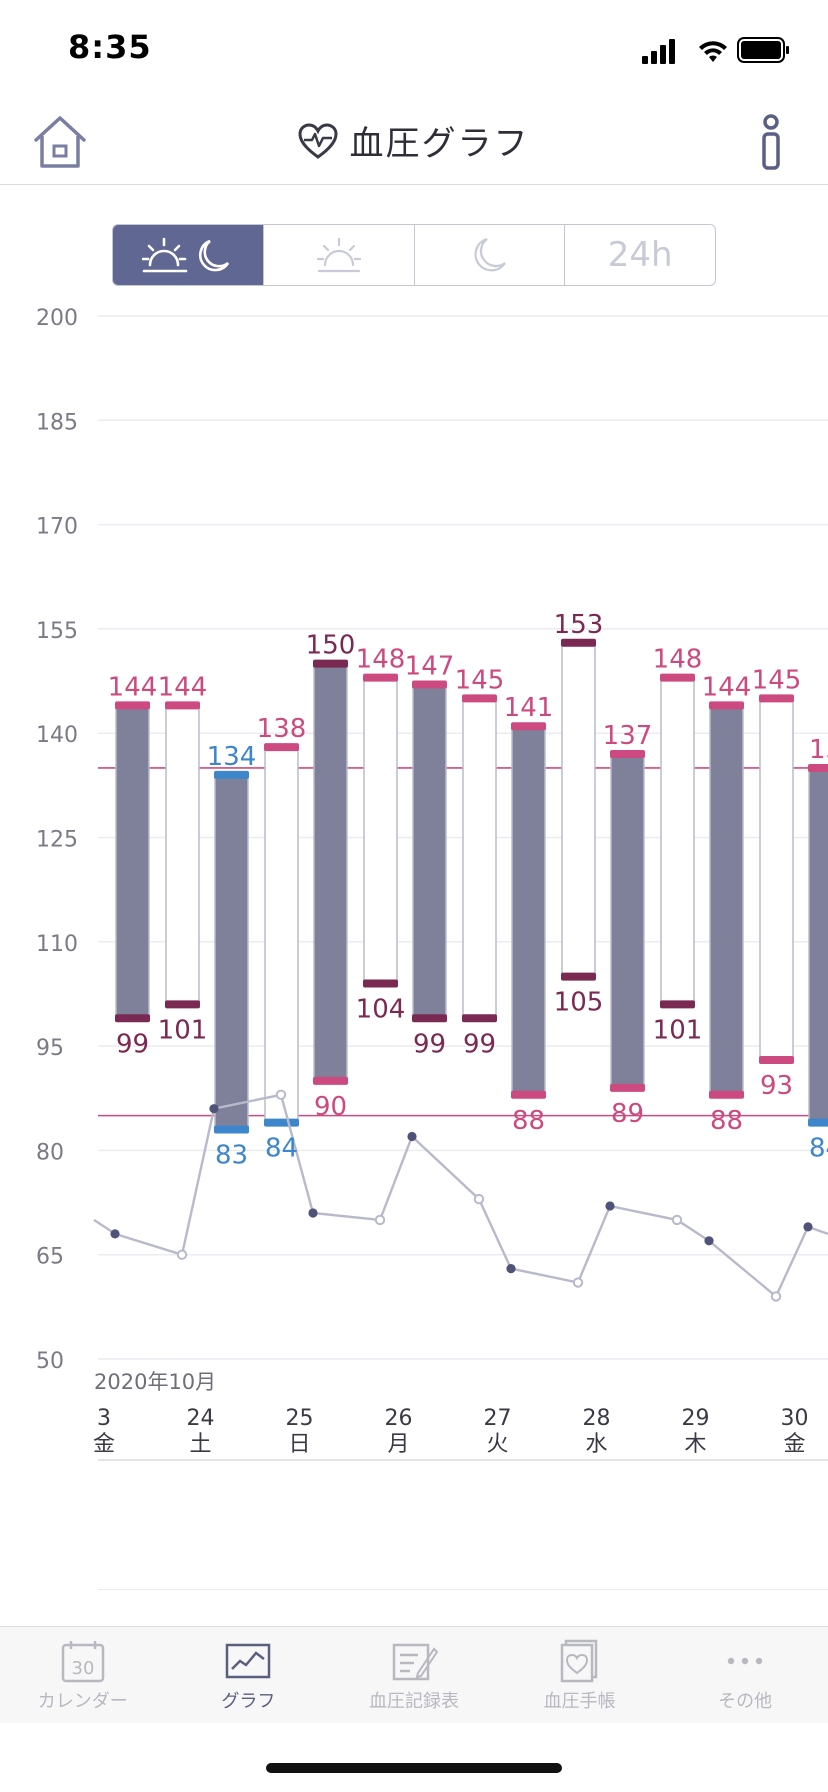 This screenshot has height=1792, width=828. I want to click on segment-24h-label: 24h, so click(640, 255).